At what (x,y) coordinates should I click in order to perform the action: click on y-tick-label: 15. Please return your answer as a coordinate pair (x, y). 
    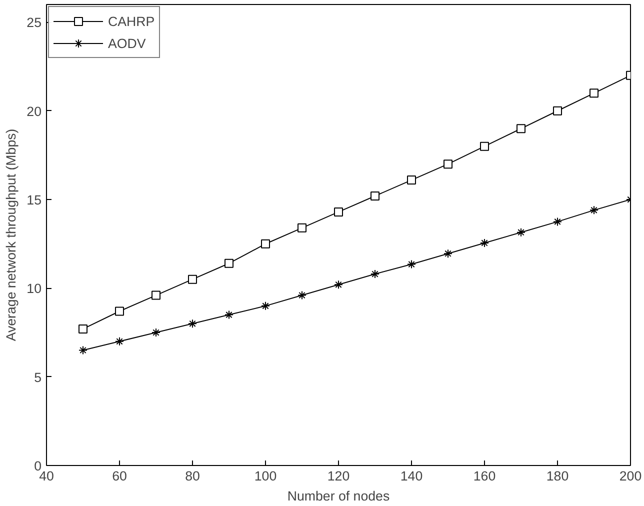
    Looking at the image, I should click on (34, 200).